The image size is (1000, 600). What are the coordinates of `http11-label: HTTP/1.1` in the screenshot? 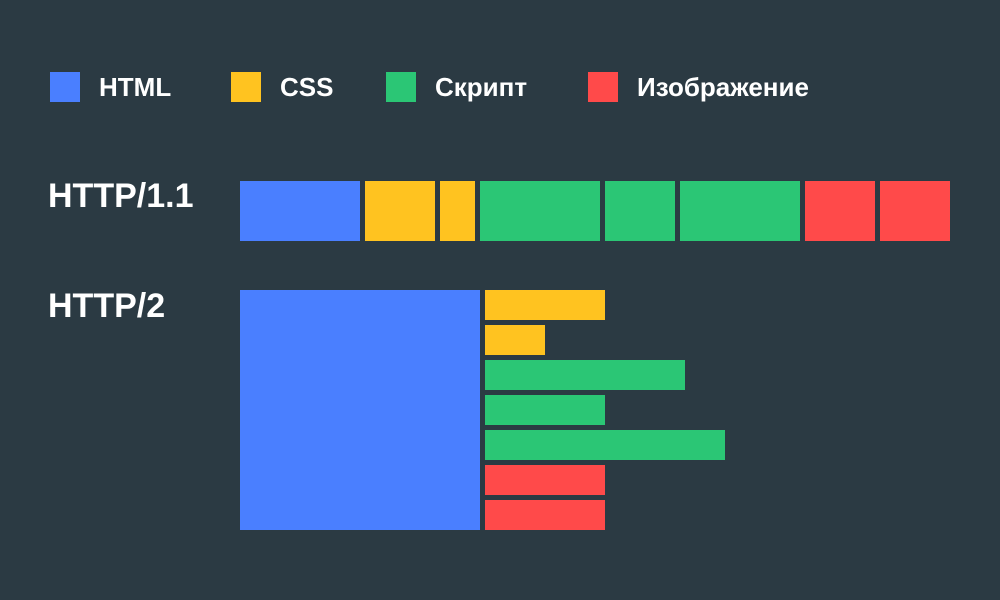 It's located at (121, 196).